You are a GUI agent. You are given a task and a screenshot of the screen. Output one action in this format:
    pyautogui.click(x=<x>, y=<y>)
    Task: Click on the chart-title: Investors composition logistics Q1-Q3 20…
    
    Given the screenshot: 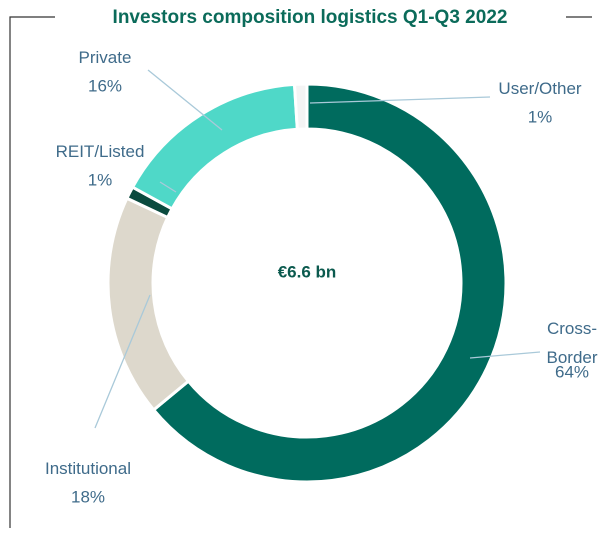 What is the action you would take?
    pyautogui.click(x=310, y=17)
    